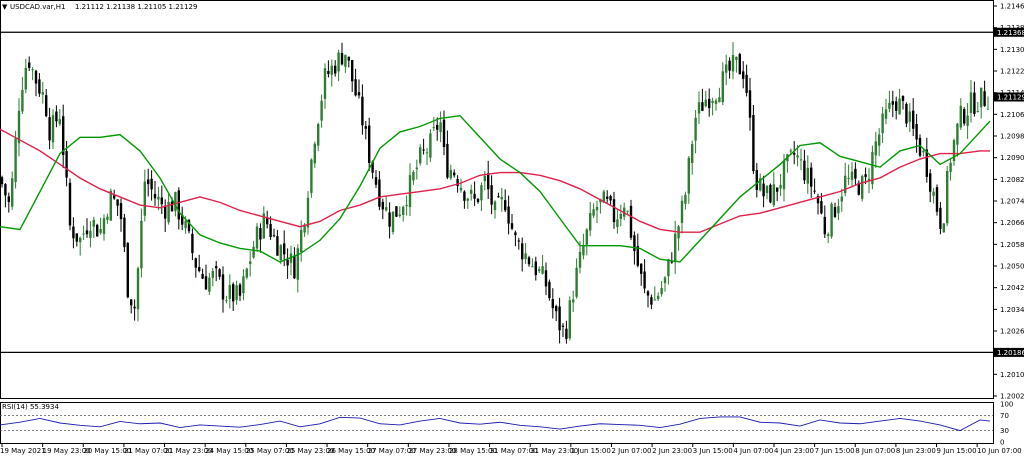 This screenshot has width=1024, height=459. I want to click on rsi-tick-label: 30, so click(1004, 431).